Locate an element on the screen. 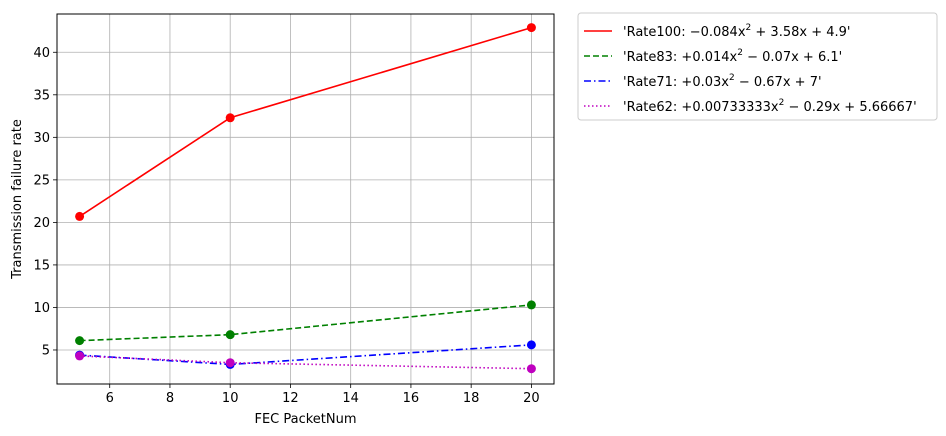 The height and width of the screenshot is (436, 946). y-tick-label: 20 is located at coordinates (41, 223).